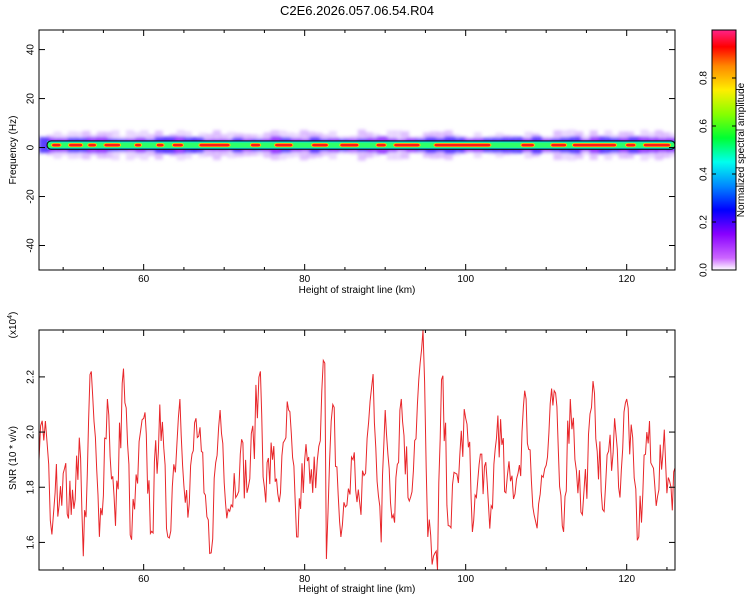  I want to click on snr-scale-note: (x104), so click(13, 325).